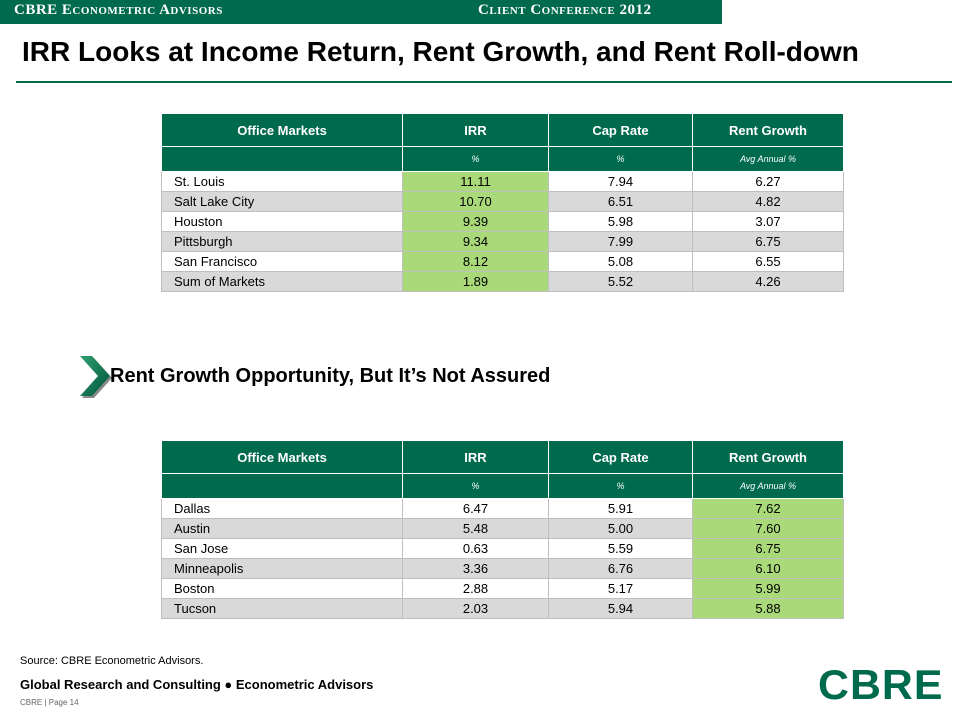 The height and width of the screenshot is (720, 960). I want to click on rent-growth-value: 7.62, so click(768, 508).